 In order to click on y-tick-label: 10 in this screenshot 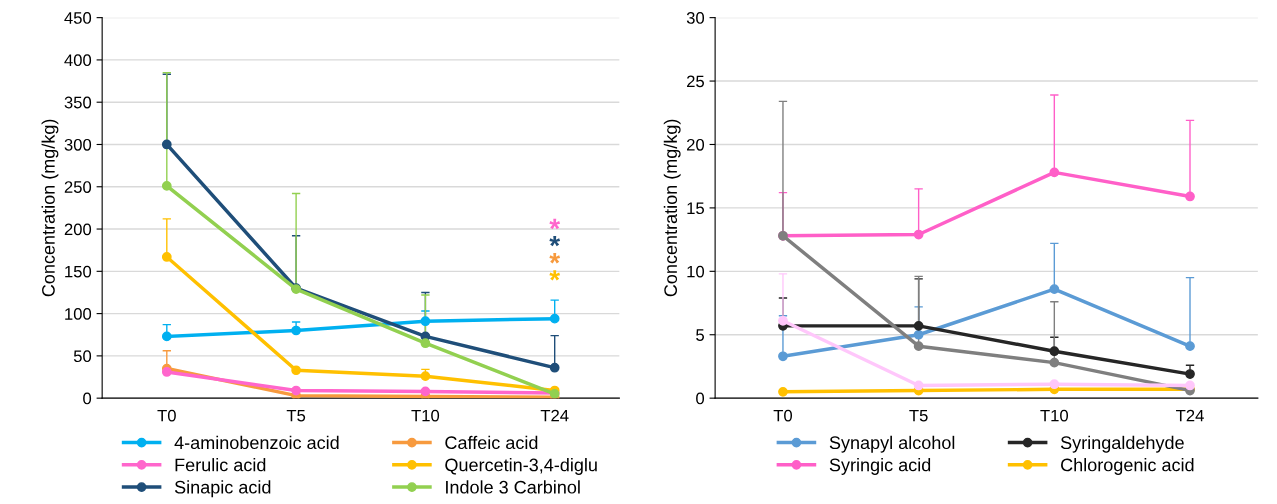, I will do `click(696, 271)`.